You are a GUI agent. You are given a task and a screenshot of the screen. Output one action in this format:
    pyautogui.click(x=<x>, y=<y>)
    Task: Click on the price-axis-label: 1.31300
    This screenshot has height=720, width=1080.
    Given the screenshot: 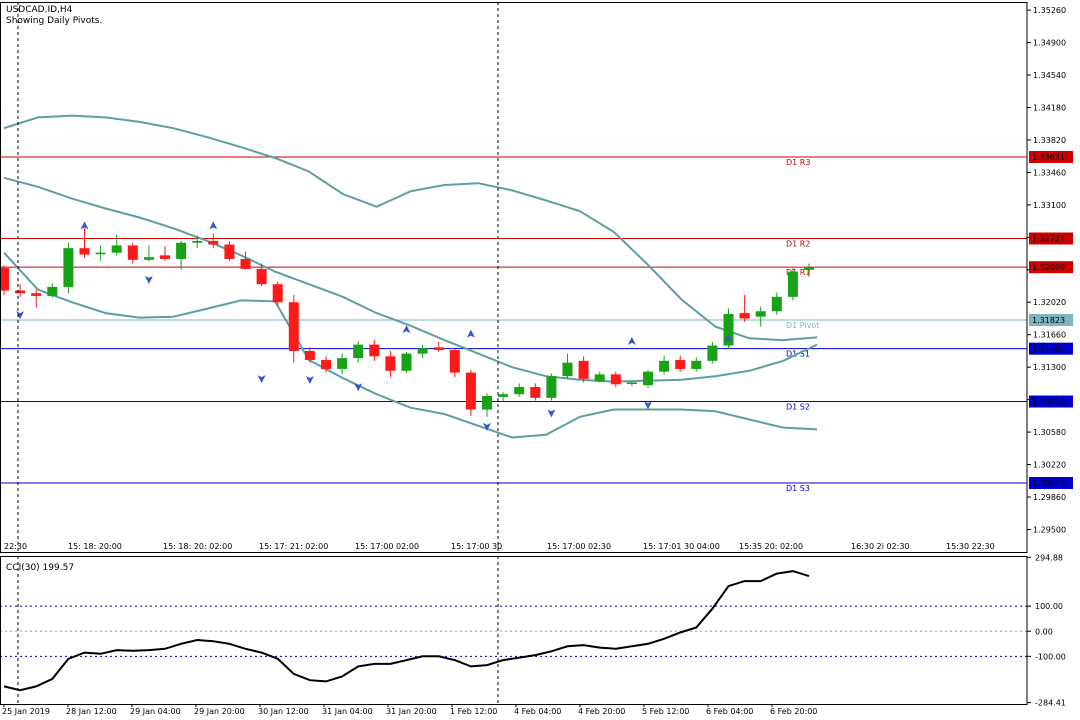 What is the action you would take?
    pyautogui.click(x=1049, y=367)
    